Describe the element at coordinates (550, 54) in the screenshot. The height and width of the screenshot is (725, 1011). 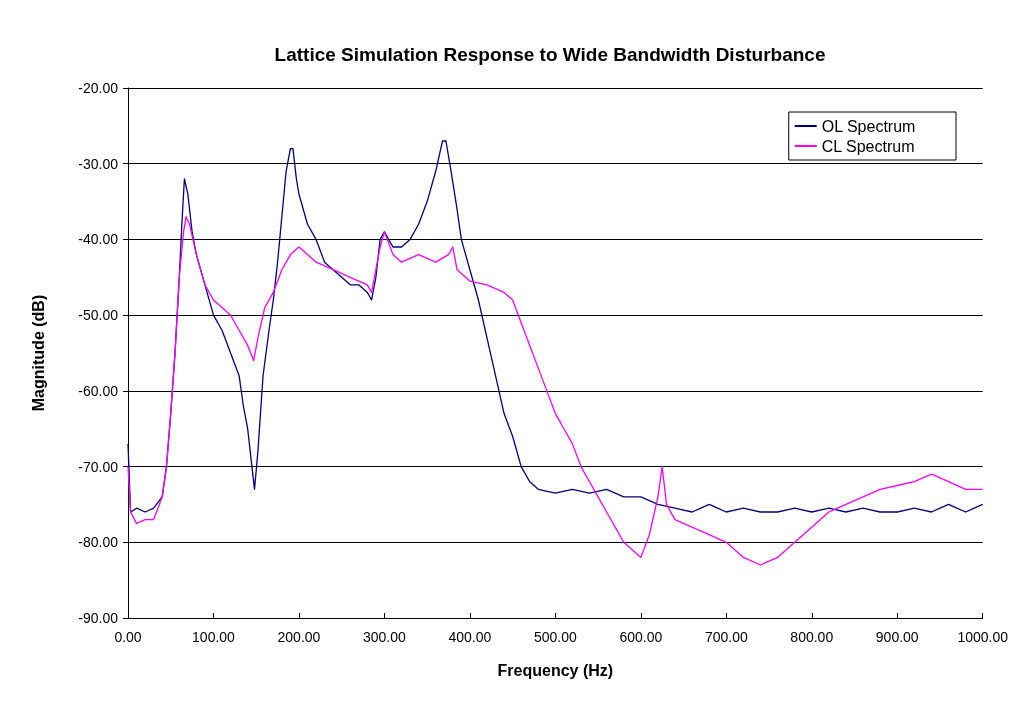
I see `chart-title: Lattice Simulation Response to Wide Bandwidth Disturbance` at that location.